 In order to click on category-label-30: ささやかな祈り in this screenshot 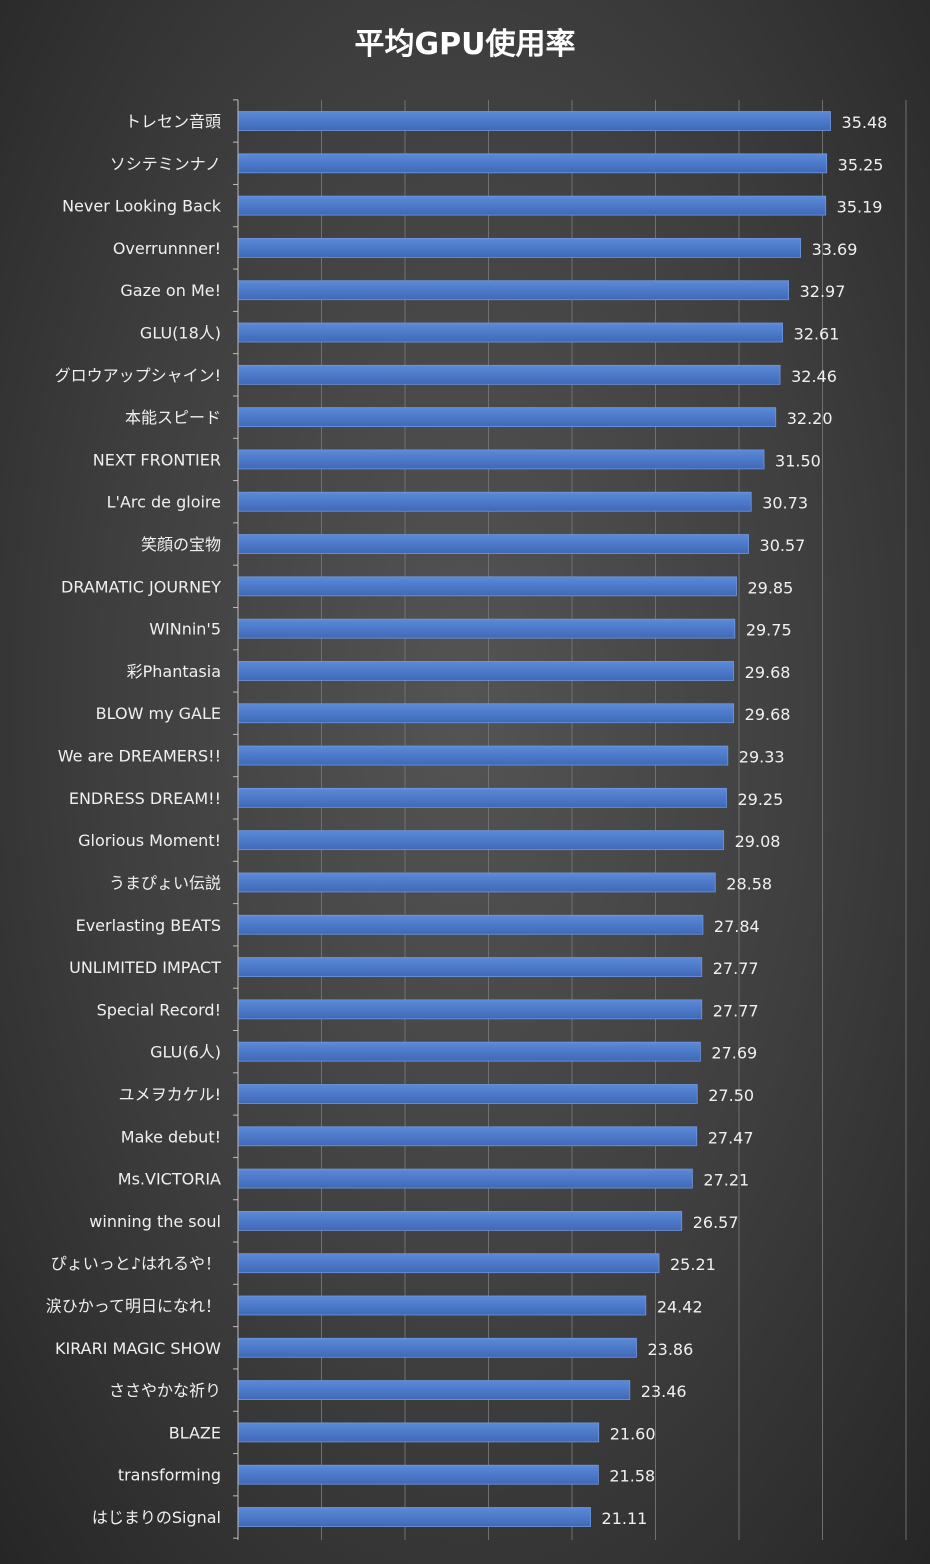, I will do `click(165, 1390)`.